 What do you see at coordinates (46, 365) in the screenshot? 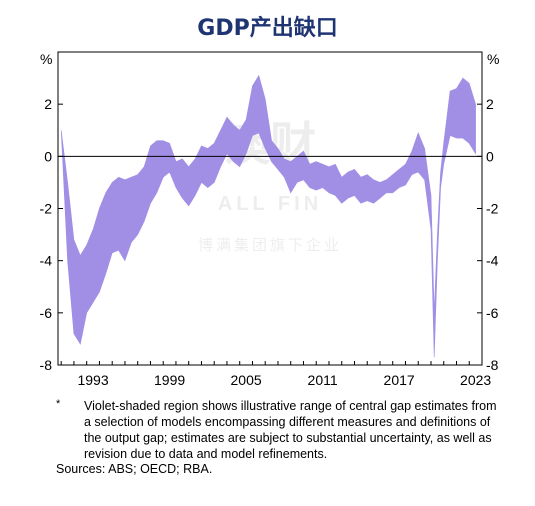
I see `y-tick-label-left: -8` at bounding box center [46, 365].